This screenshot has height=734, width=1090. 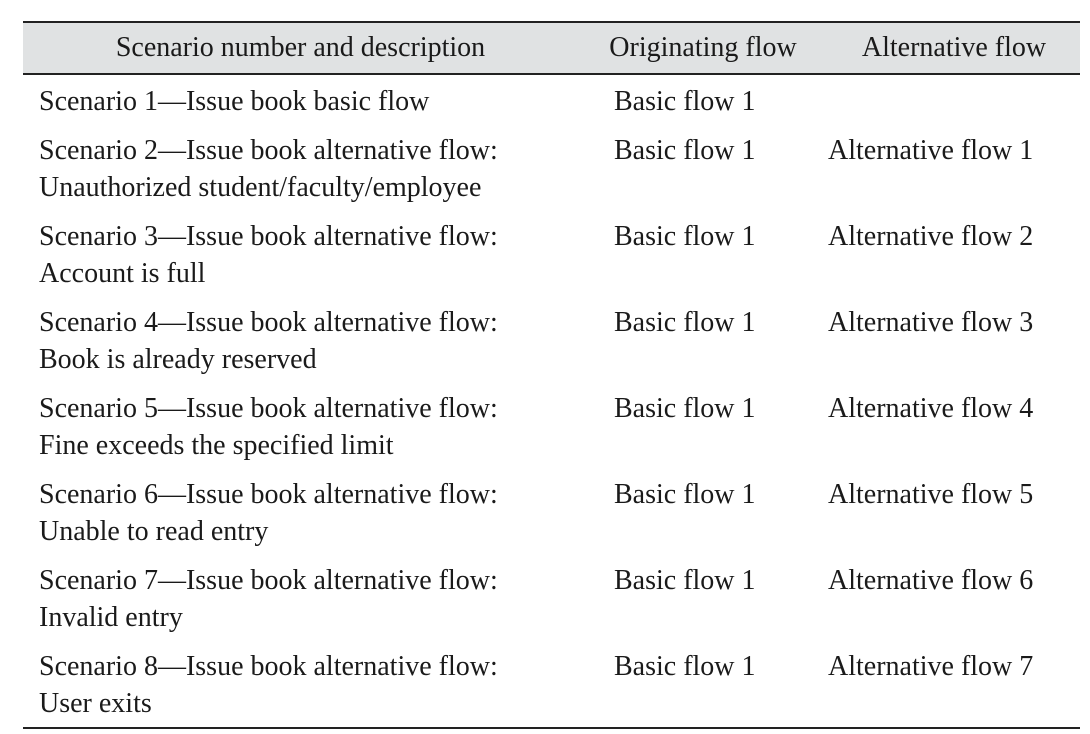 I want to click on alternative-flow-cell: Alternative flow 1, so click(x=931, y=150).